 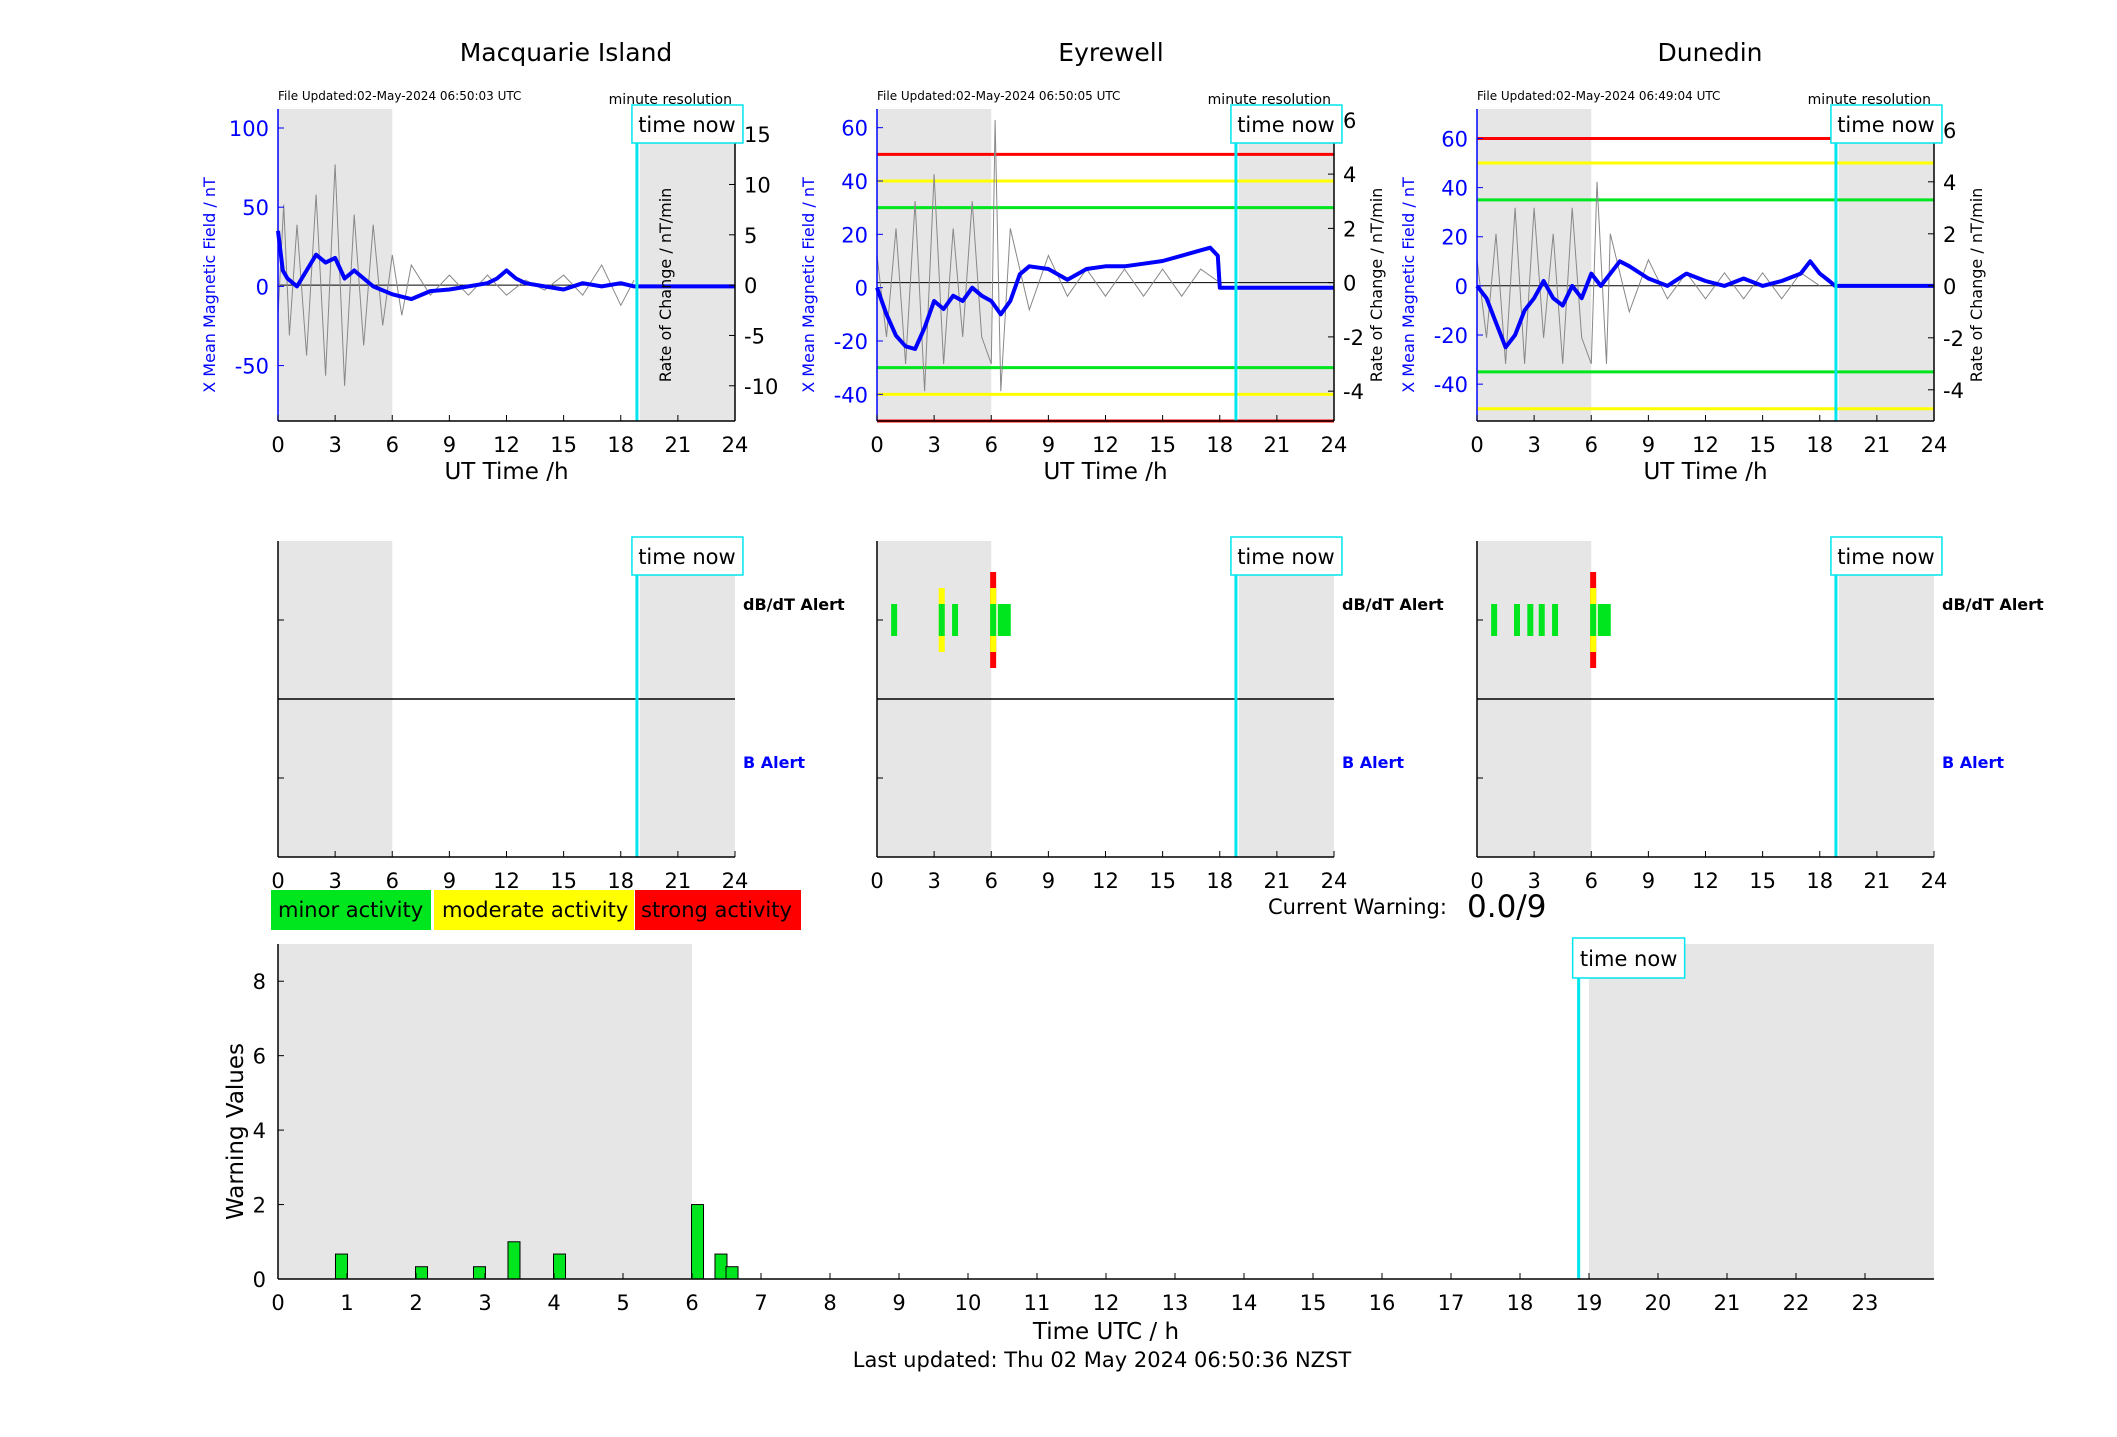 I want to click on x-tick-label: 3, so click(x=334, y=445).